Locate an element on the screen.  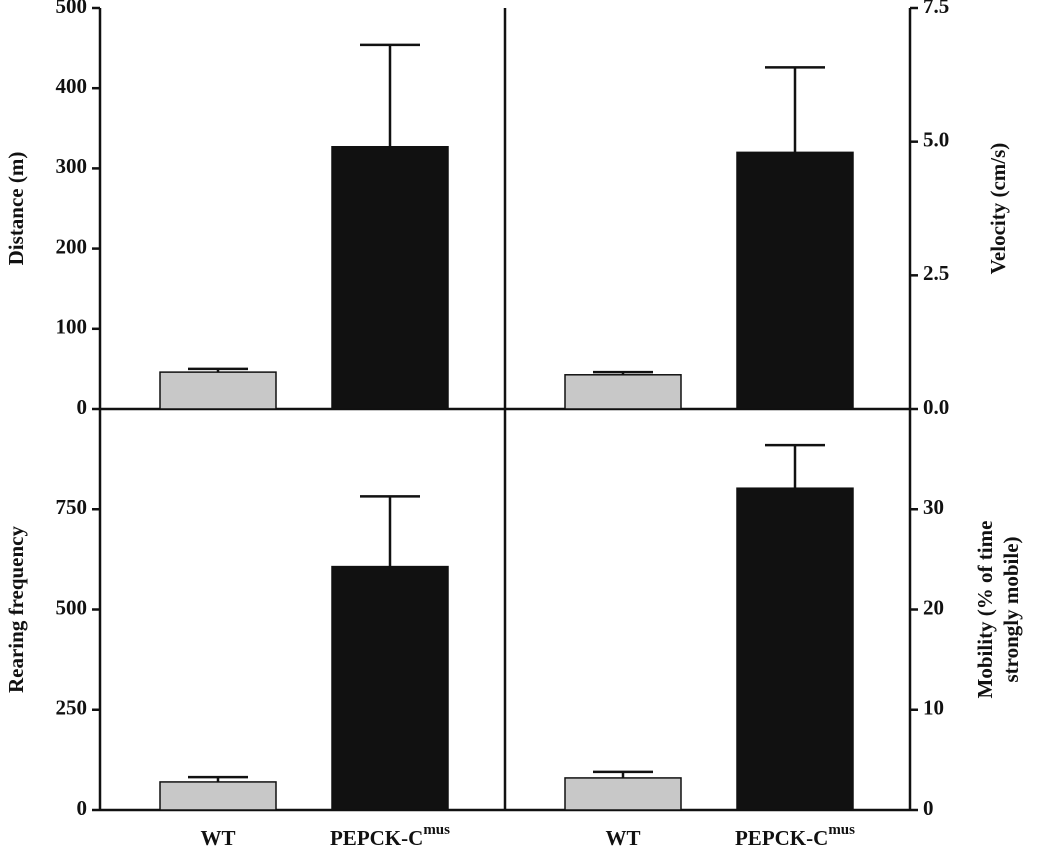
y-tick-label: 20 is located at coordinates (933, 607).